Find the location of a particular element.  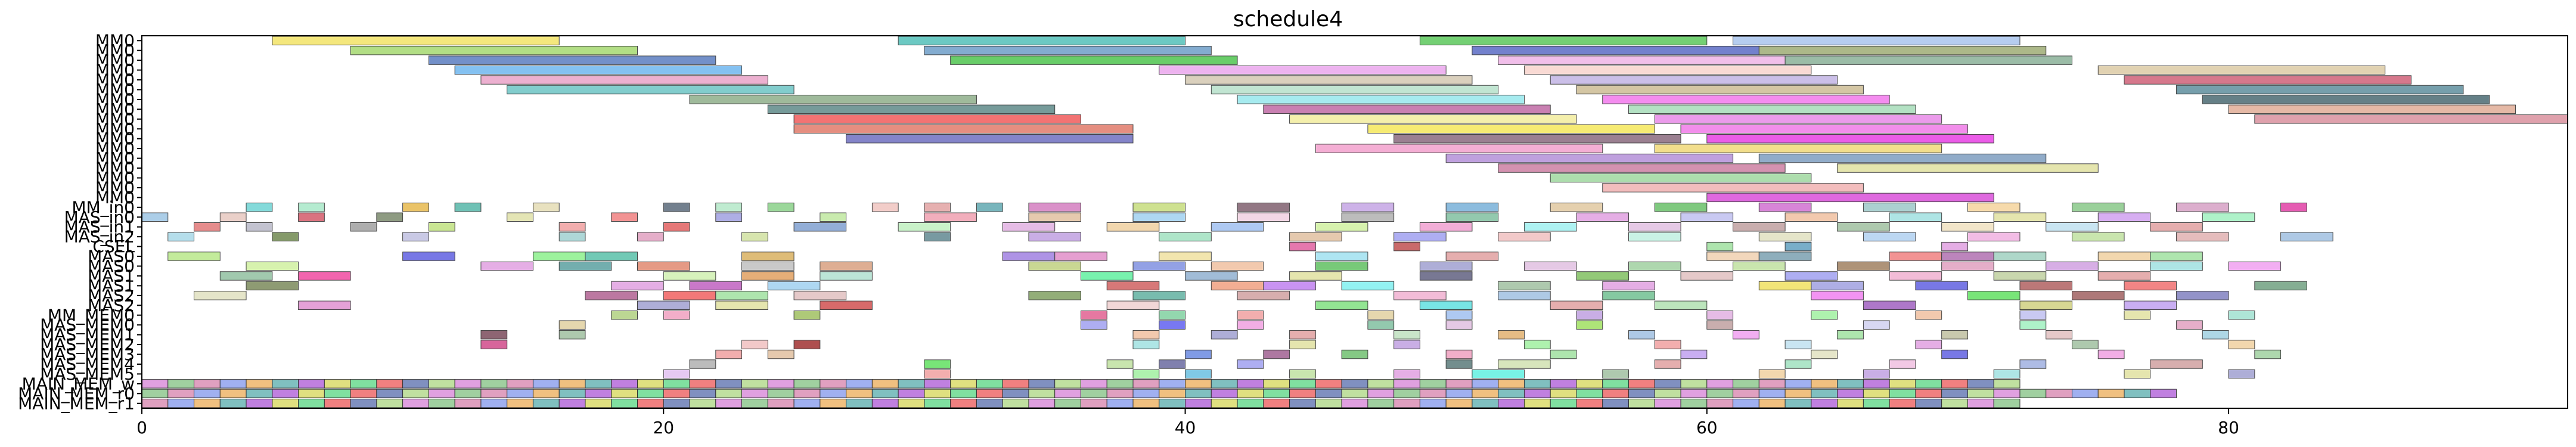

y-tick-label: MM0 is located at coordinates (115, 90).